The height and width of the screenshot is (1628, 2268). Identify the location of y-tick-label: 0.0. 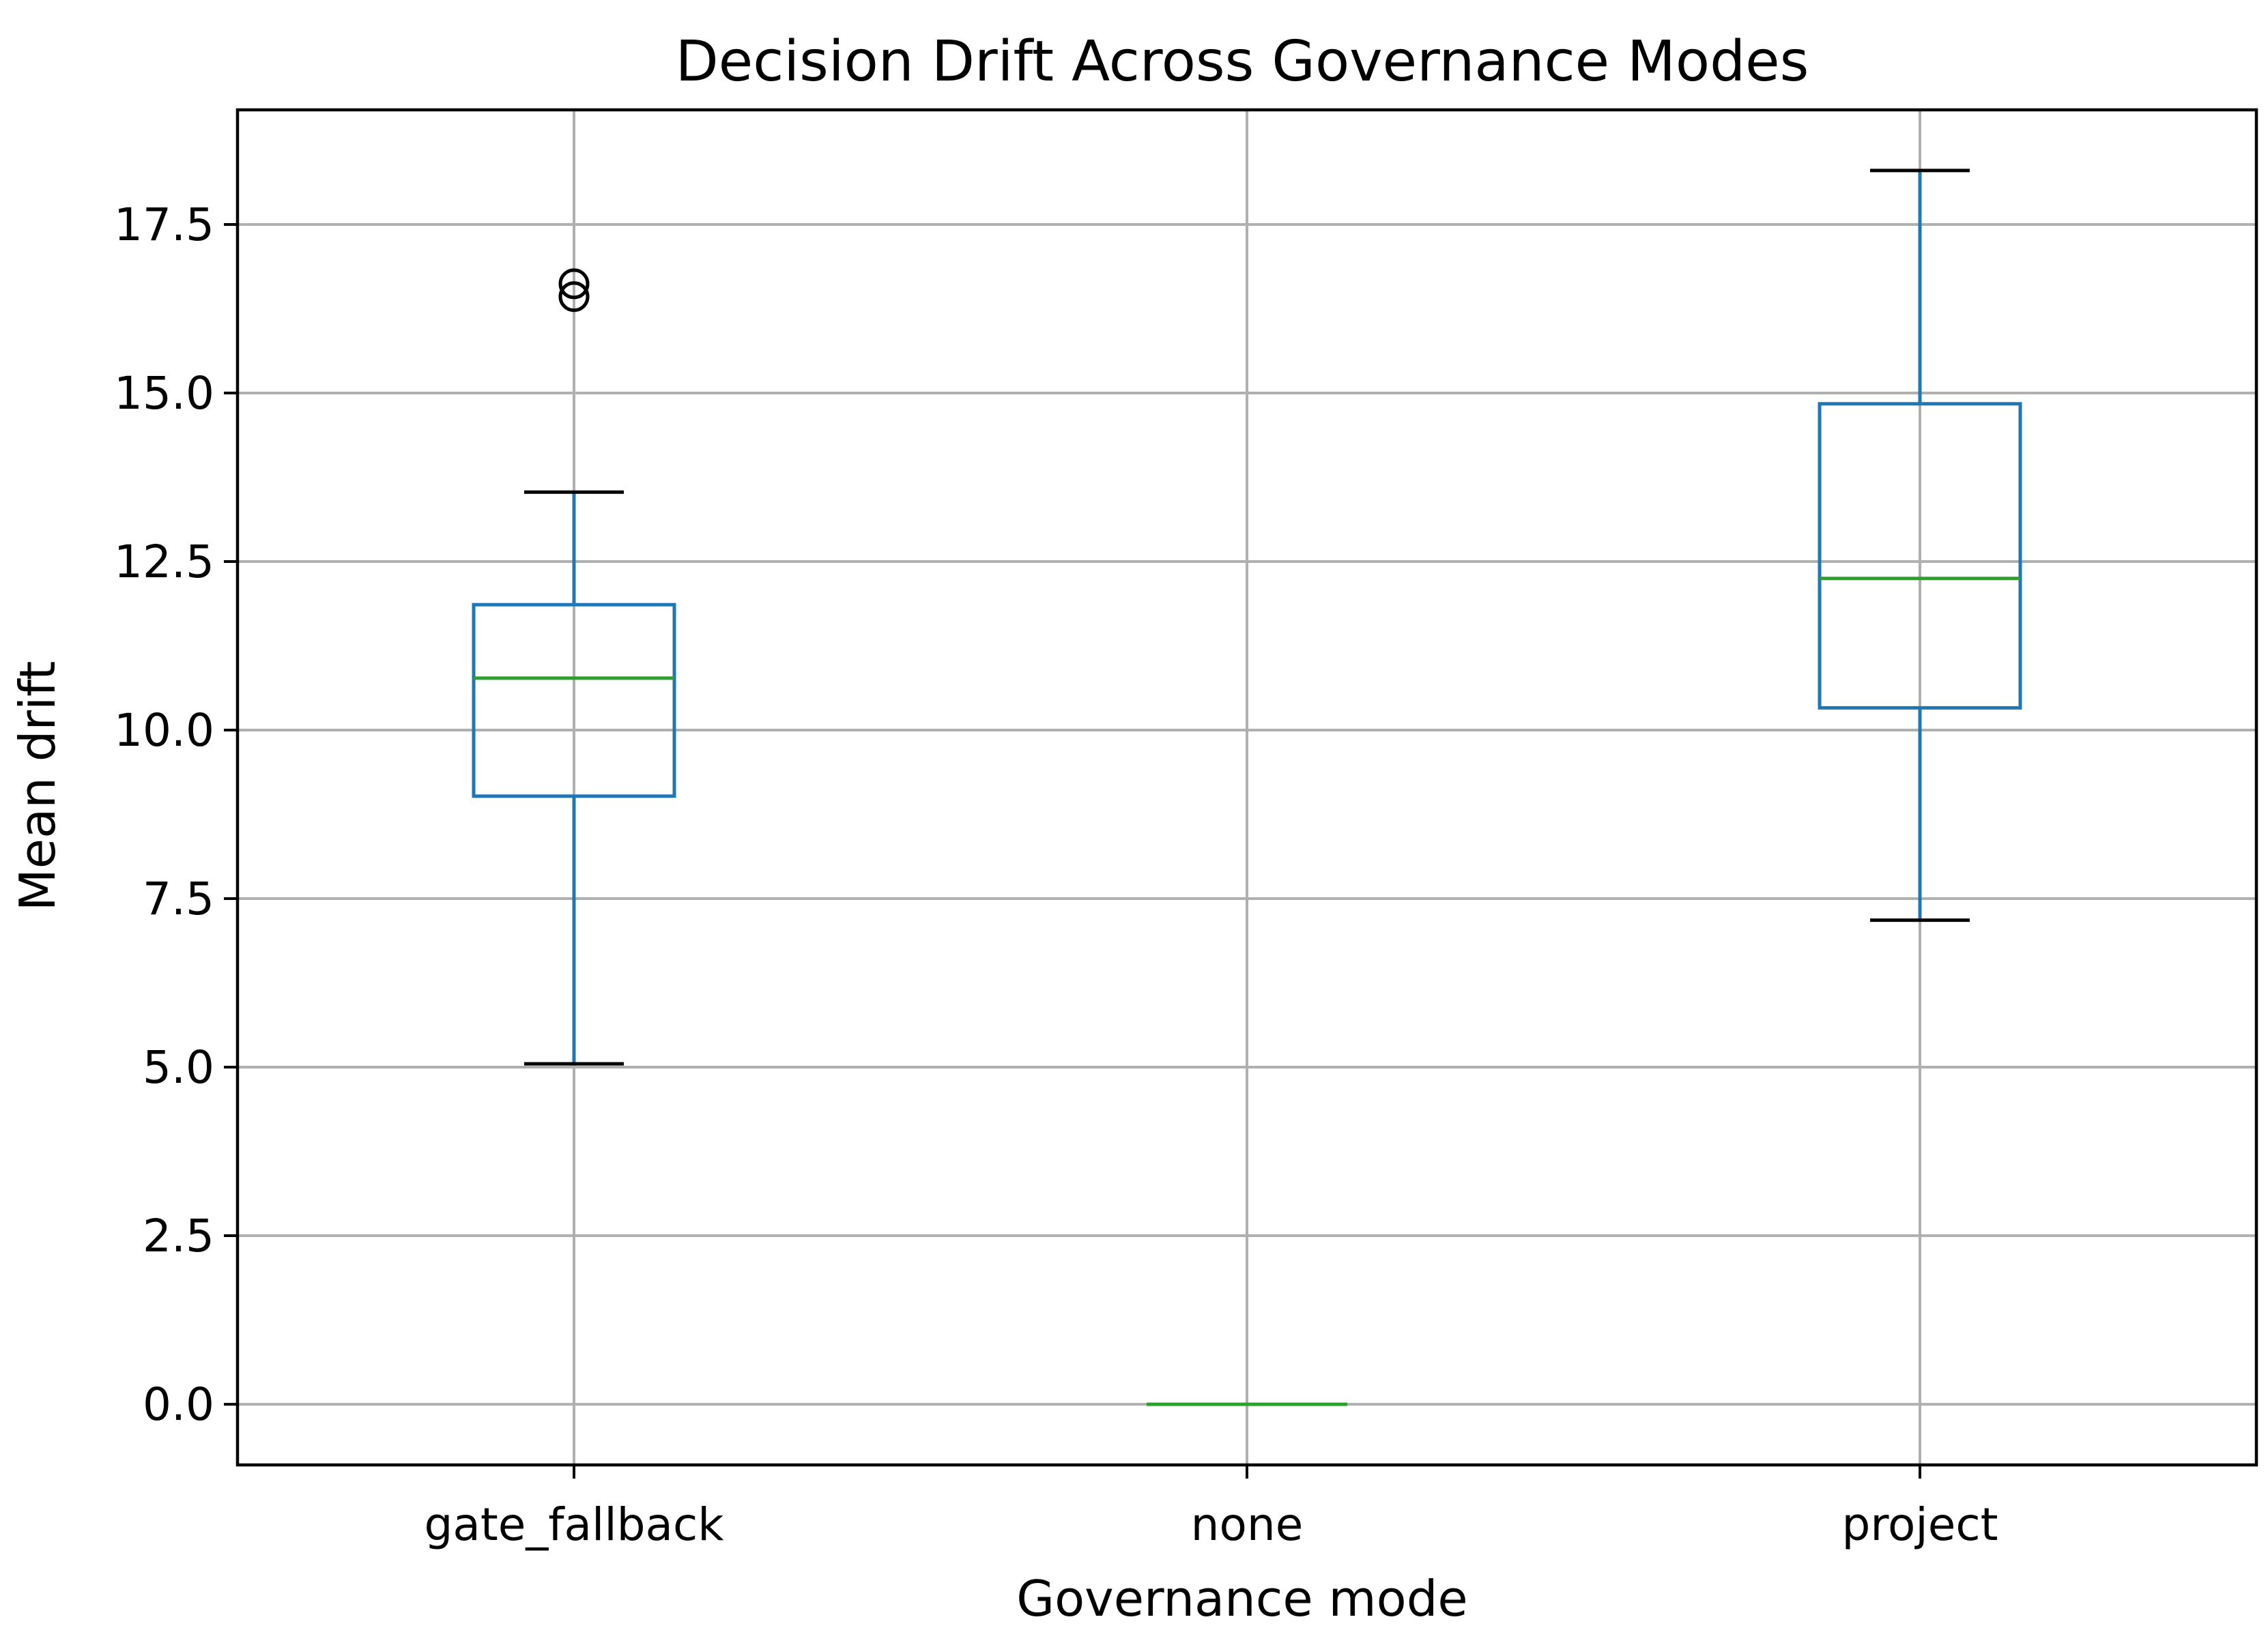
(179, 1404).